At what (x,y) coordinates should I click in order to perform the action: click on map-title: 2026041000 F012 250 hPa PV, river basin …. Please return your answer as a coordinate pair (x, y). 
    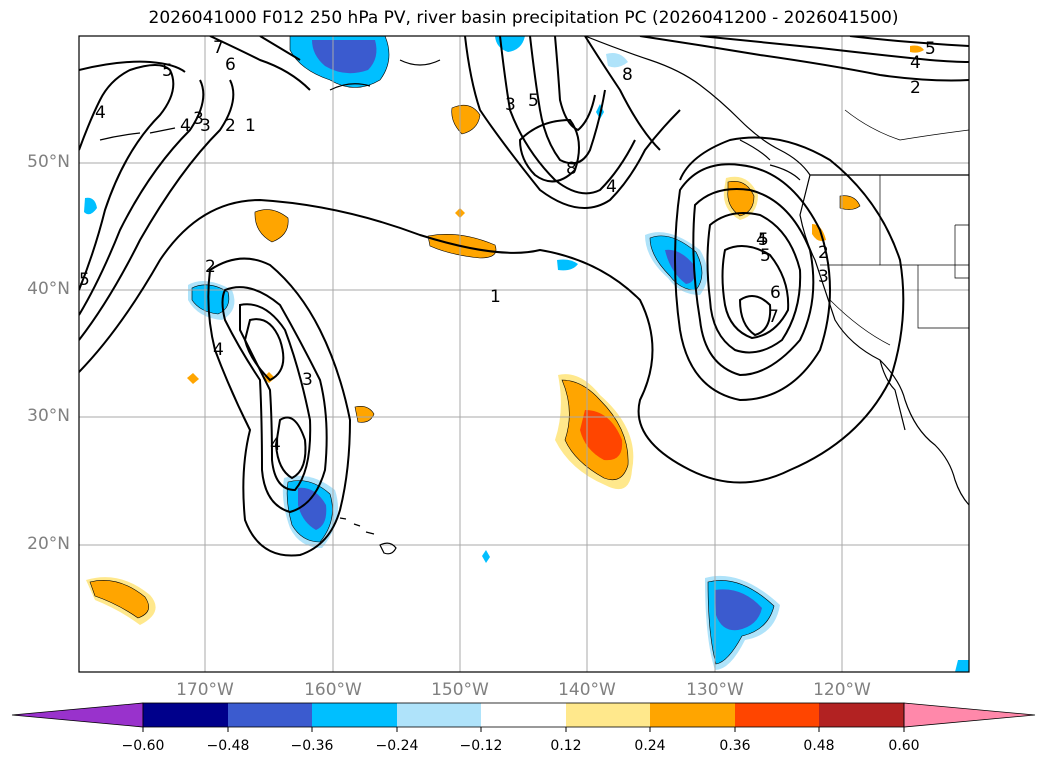
    Looking at the image, I should click on (523, 18).